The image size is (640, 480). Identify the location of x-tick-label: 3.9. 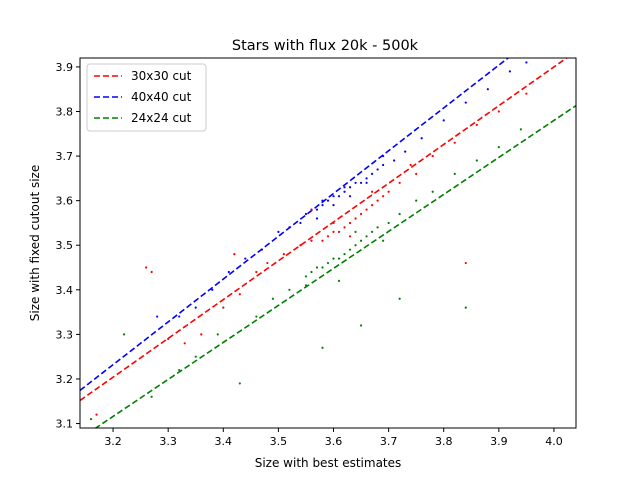
(499, 441).